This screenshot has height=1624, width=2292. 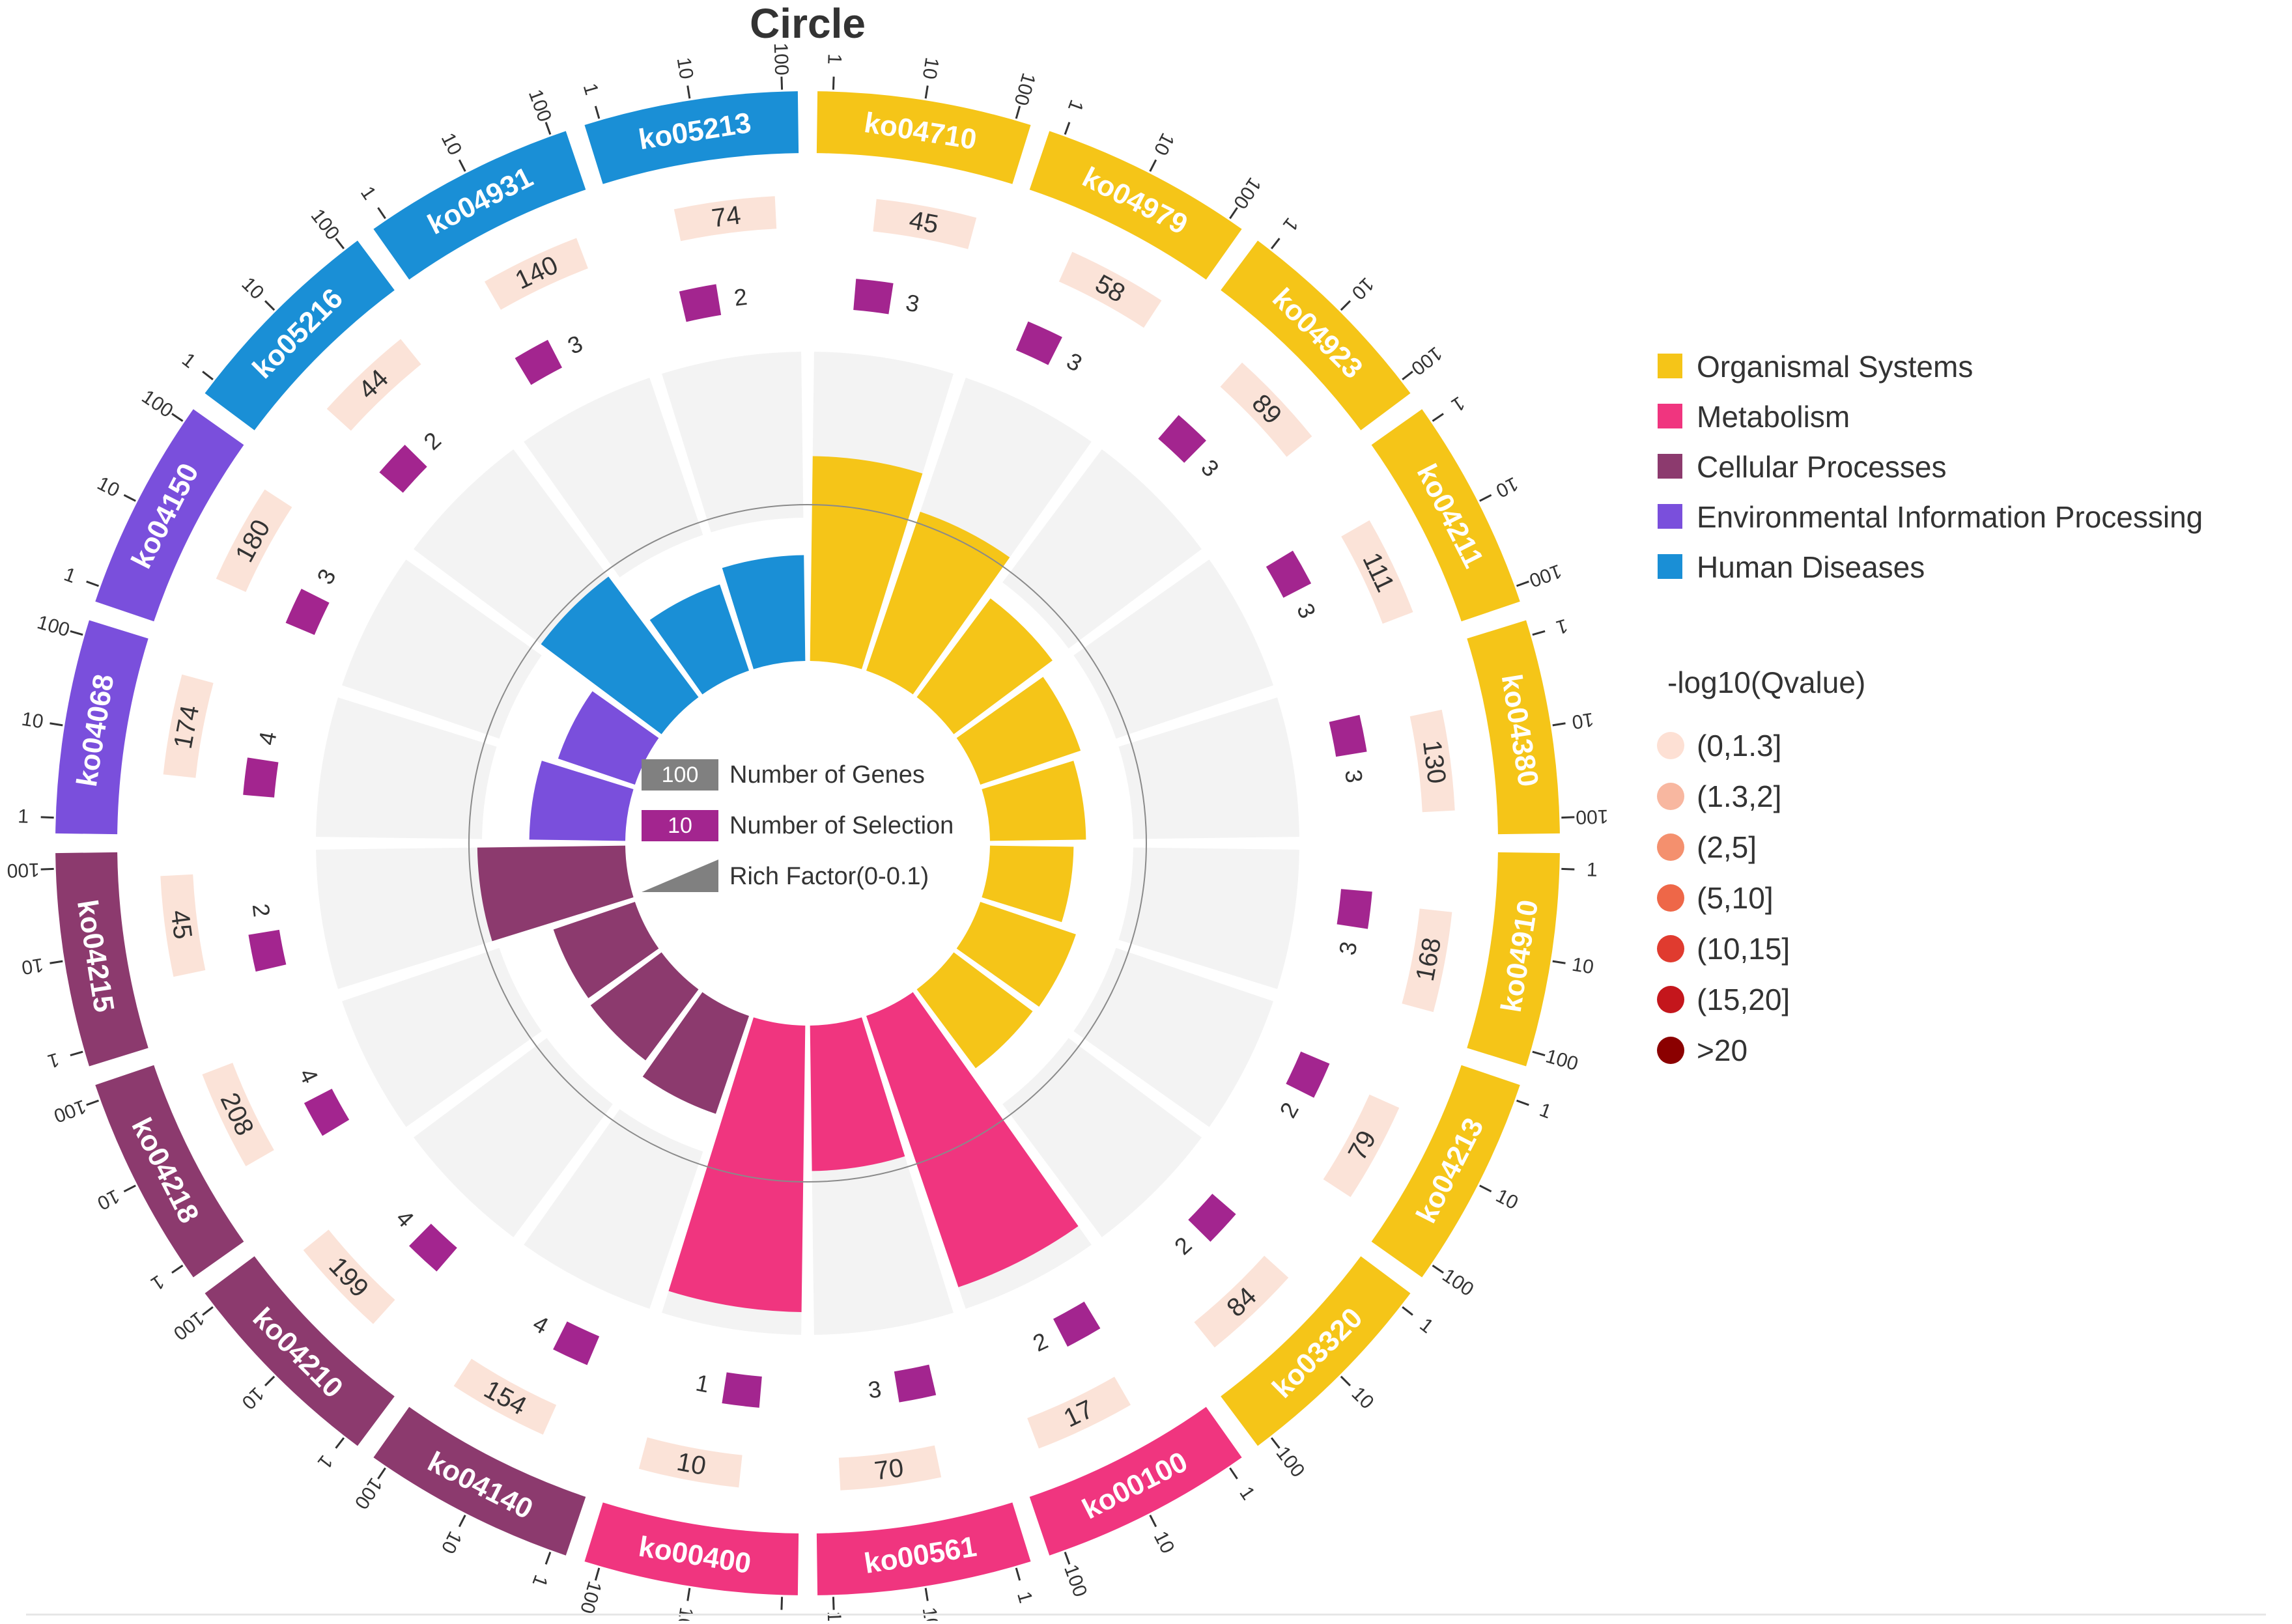 I want to click on track-bg-ko04140, so click(x=614, y=1209).